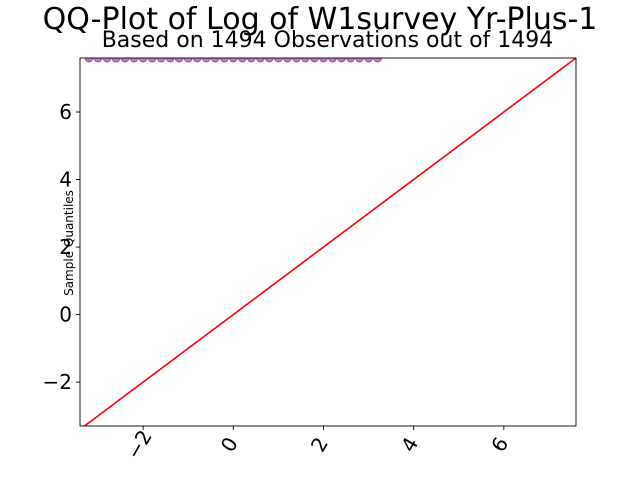 Image resolution: width=640 pixels, height=480 pixels. Describe the element at coordinates (327, 40) in the screenshot. I see `chart-subtitle: Based on 1494 Observations out of 1494` at that location.